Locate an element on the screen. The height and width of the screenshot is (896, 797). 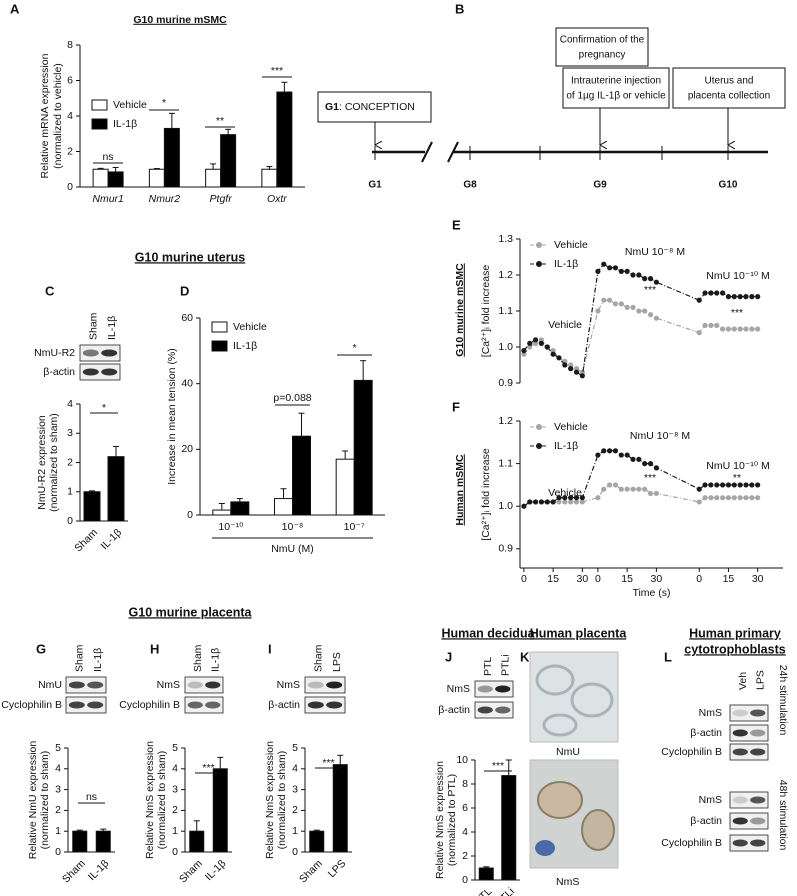
panel-label: K is located at coordinates (525, 656).